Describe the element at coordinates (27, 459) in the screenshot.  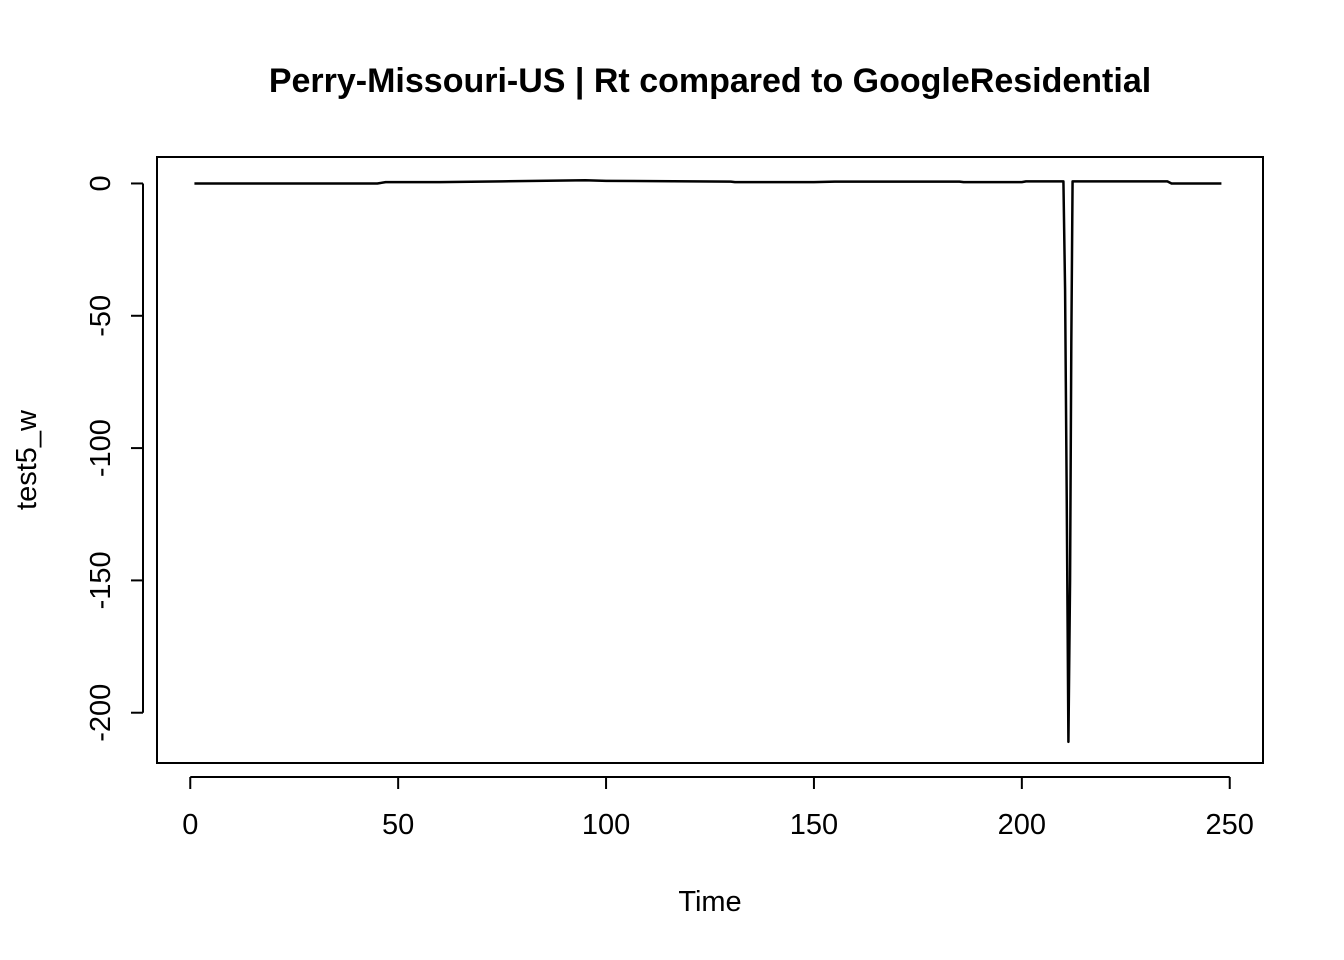
I see `y-axis-label: test5_w` at that location.